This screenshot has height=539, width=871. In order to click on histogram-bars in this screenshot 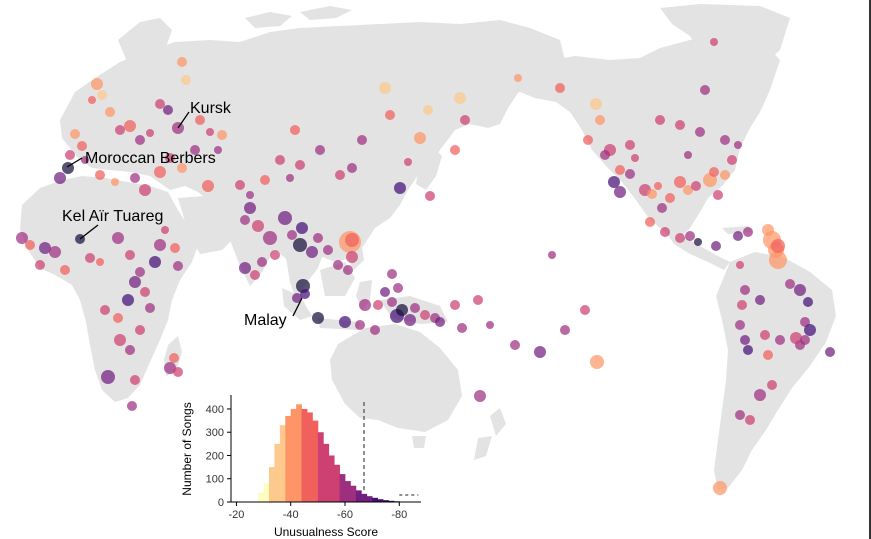, I will do `click(329, 453)`.